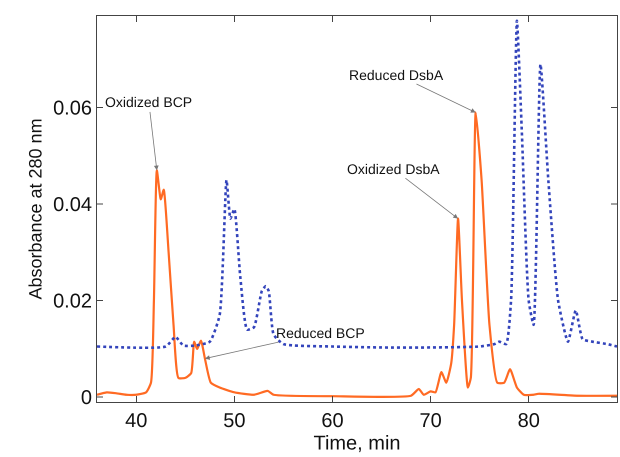  What do you see at coordinates (72, 109) in the screenshot?
I see `y-tick-label: 0.06` at bounding box center [72, 109].